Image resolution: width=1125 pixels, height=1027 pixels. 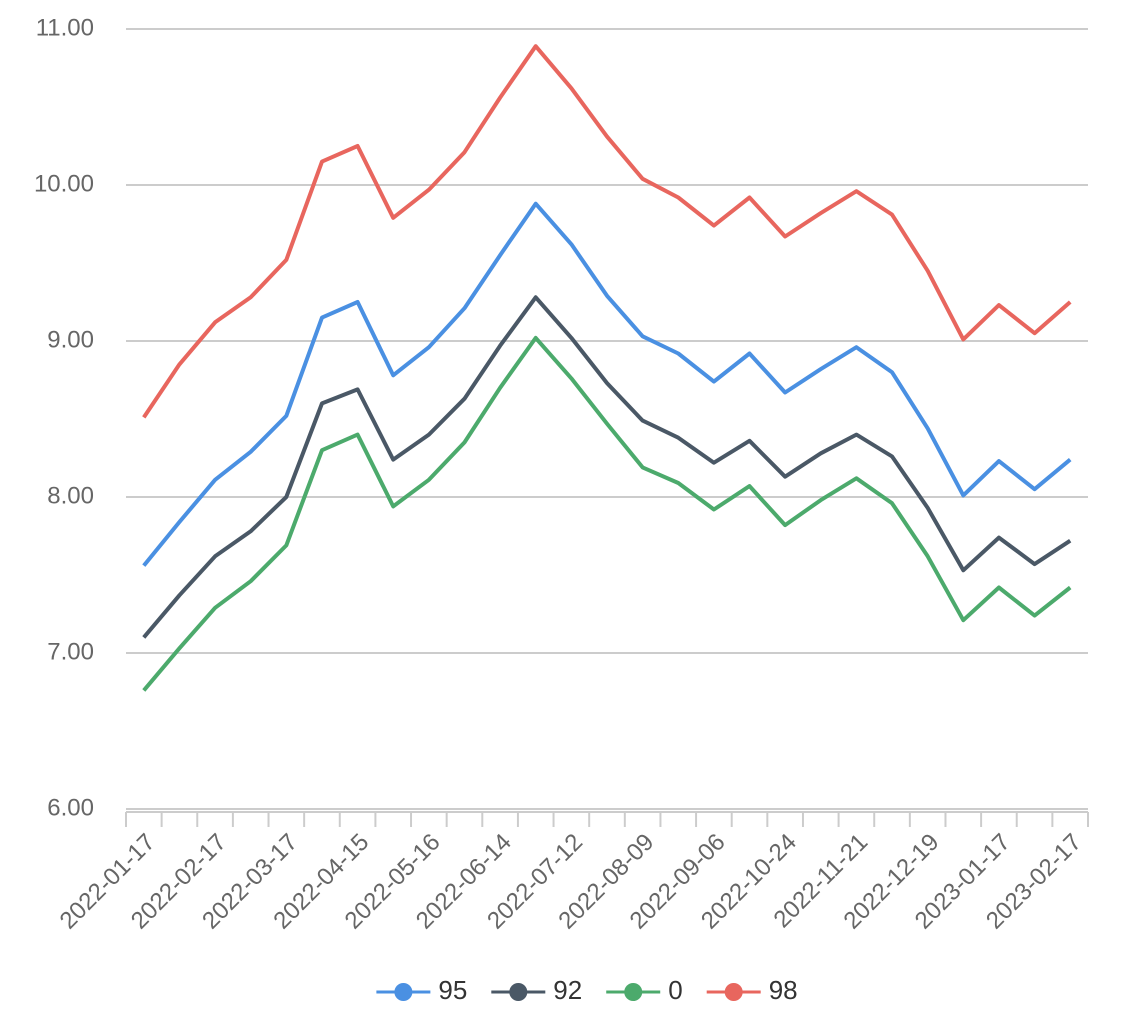 What do you see at coordinates (421, 990) in the screenshot?
I see `legend-item: 95` at bounding box center [421, 990].